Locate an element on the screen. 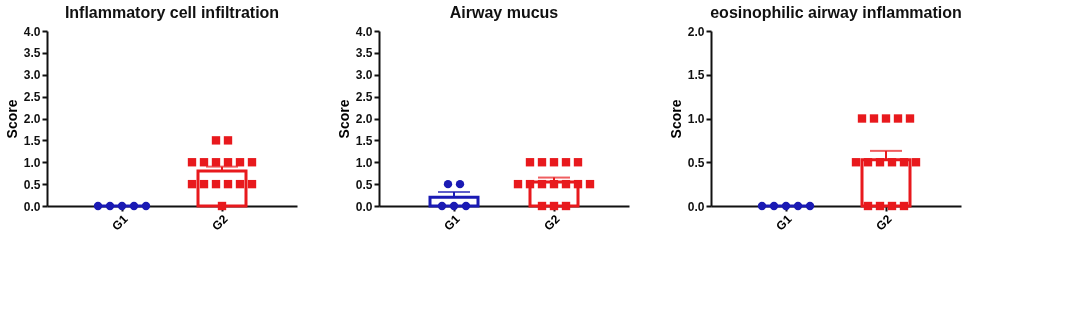  chart-title: Airway mucus is located at coordinates (504, 12).